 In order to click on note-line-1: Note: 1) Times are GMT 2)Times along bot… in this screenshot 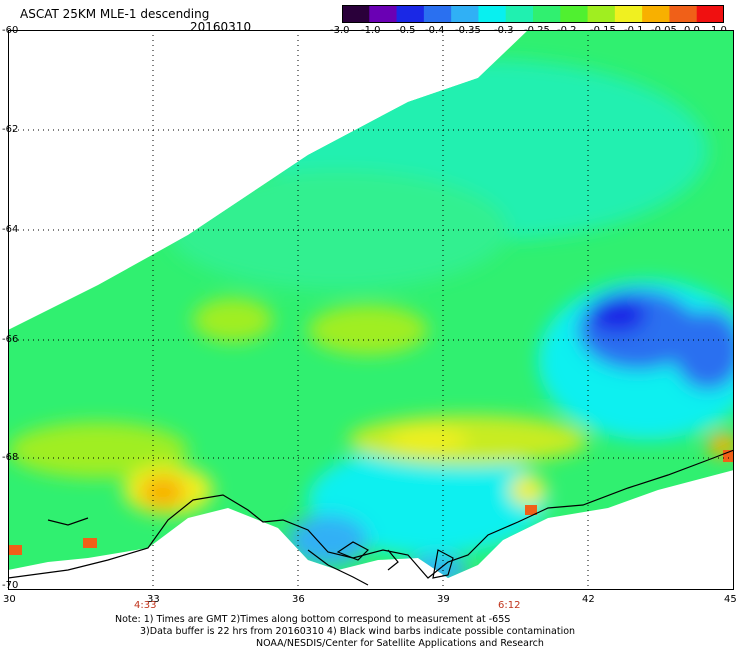, I will do `click(313, 619)`.